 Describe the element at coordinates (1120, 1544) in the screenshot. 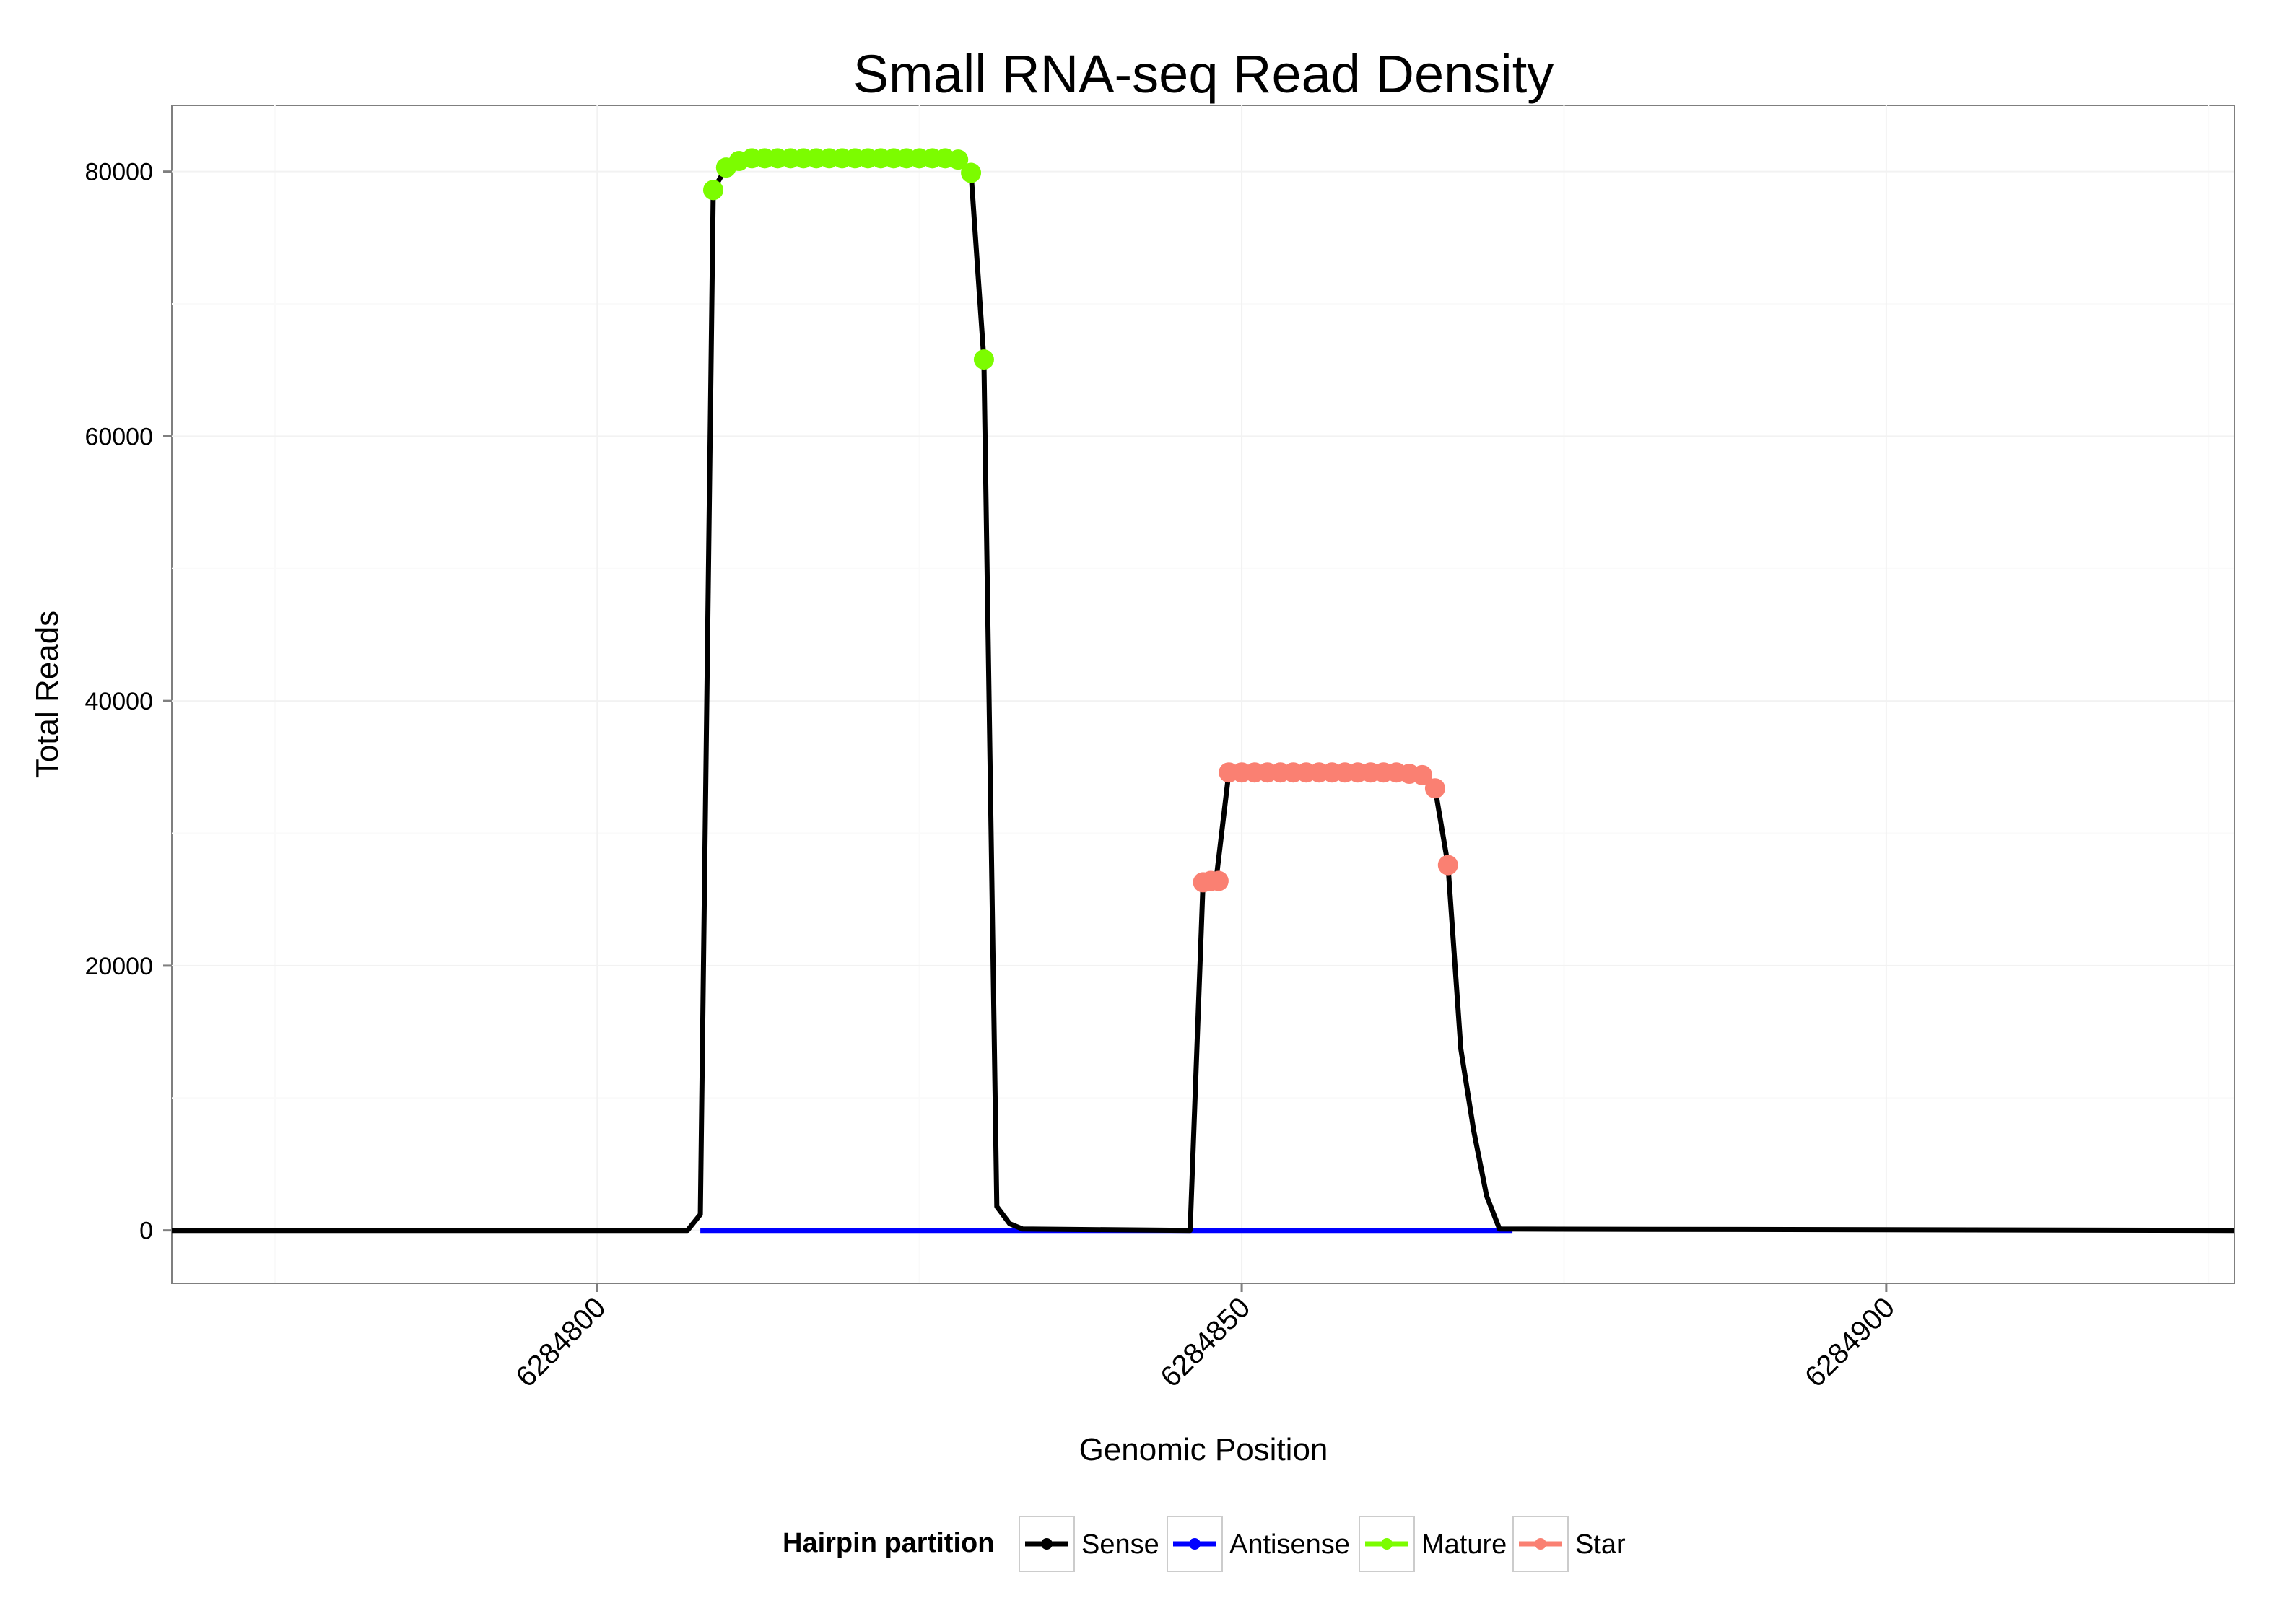

I see `legend-label: Sense` at that location.